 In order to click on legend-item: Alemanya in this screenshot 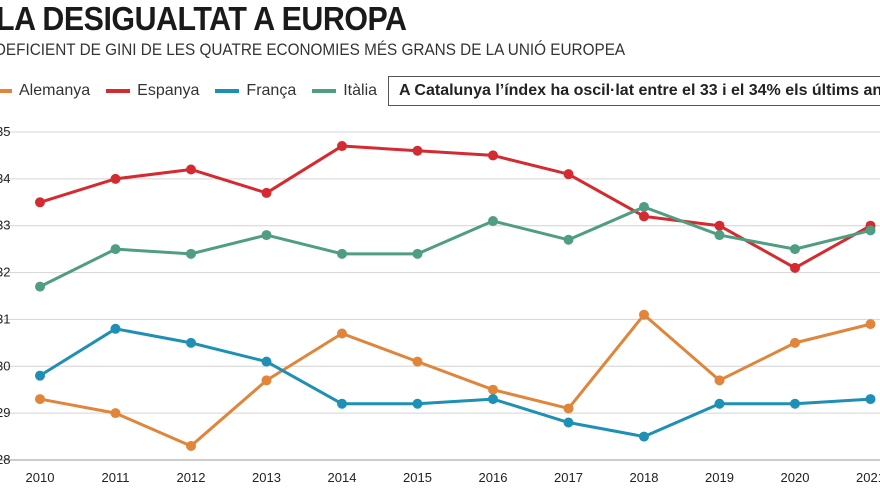, I will do `click(45, 91)`.